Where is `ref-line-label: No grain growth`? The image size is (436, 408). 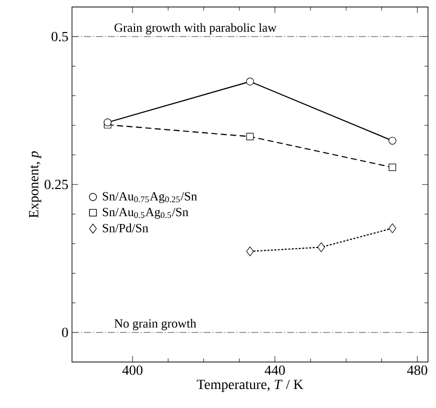 ref-line-label: No grain growth is located at coordinates (155, 324).